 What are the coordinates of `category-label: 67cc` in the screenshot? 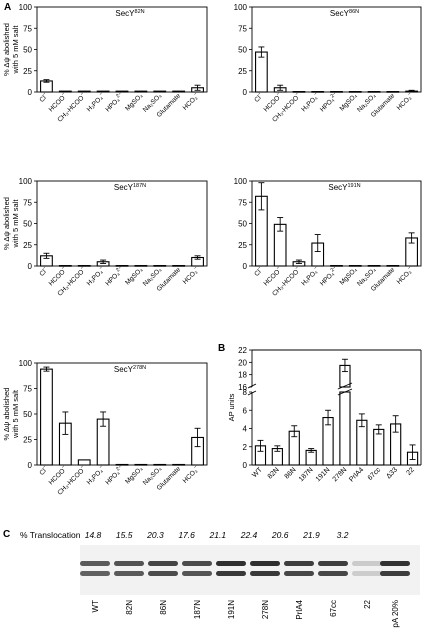 It's located at (375, 474).